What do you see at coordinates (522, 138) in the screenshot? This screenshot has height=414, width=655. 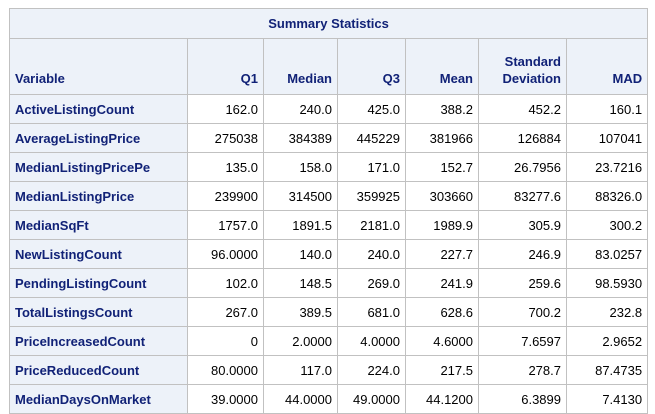 I see `data-cell: 126884` at bounding box center [522, 138].